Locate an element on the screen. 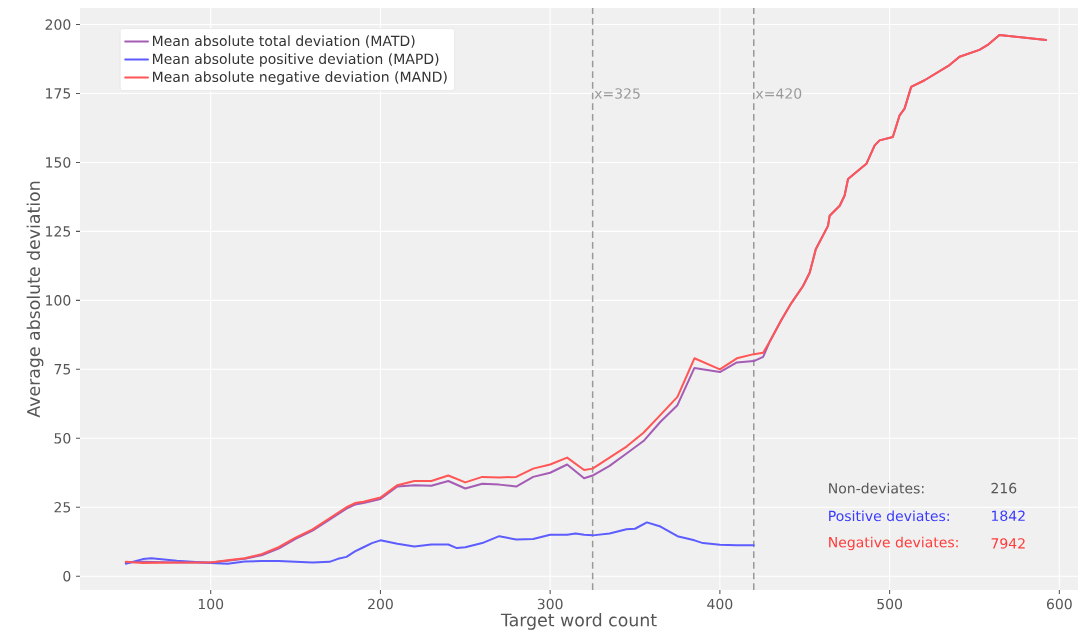 The image size is (1081, 641). y-tick-label: 75 is located at coordinates (62, 369).